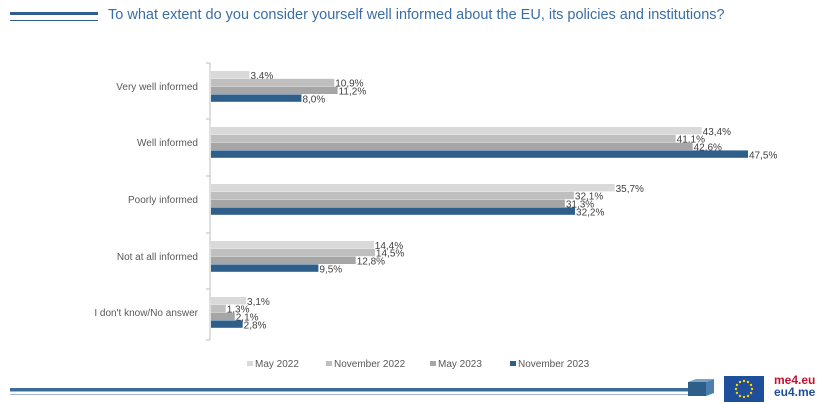  Describe the element at coordinates (630, 189) in the screenshot. I see `data-label: 35,7%` at that location.